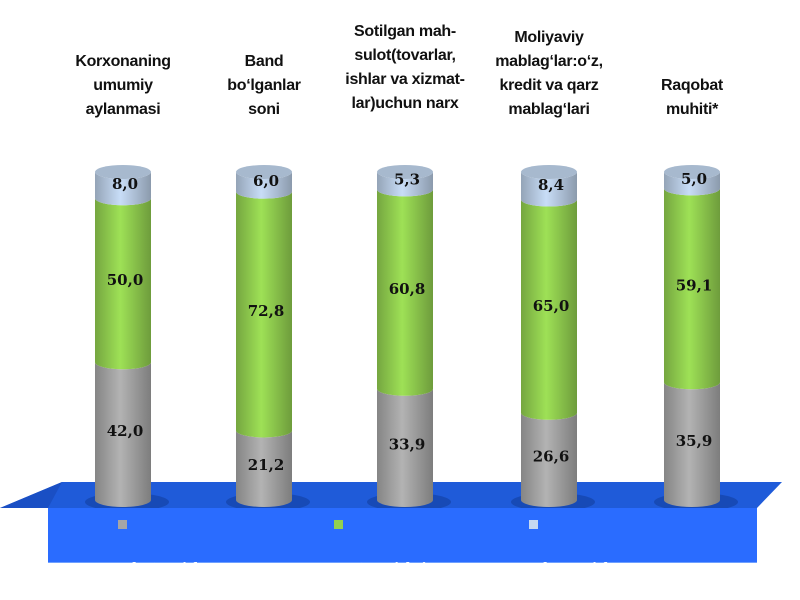  I want to click on legend-item: o‘zgarishsiz, so click(384, 547).